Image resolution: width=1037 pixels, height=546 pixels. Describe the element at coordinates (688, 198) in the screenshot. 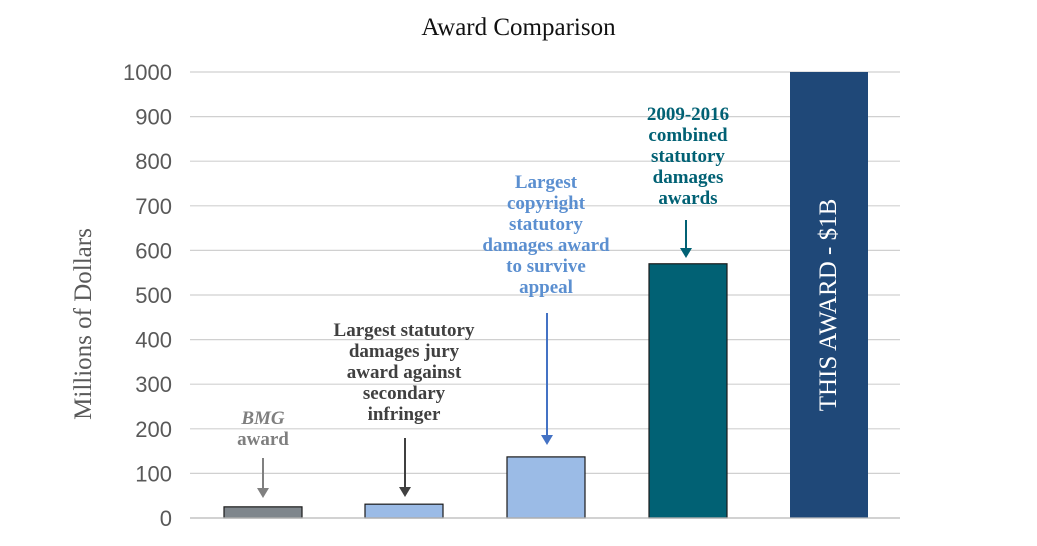

I see `annotation-line: awards` at that location.